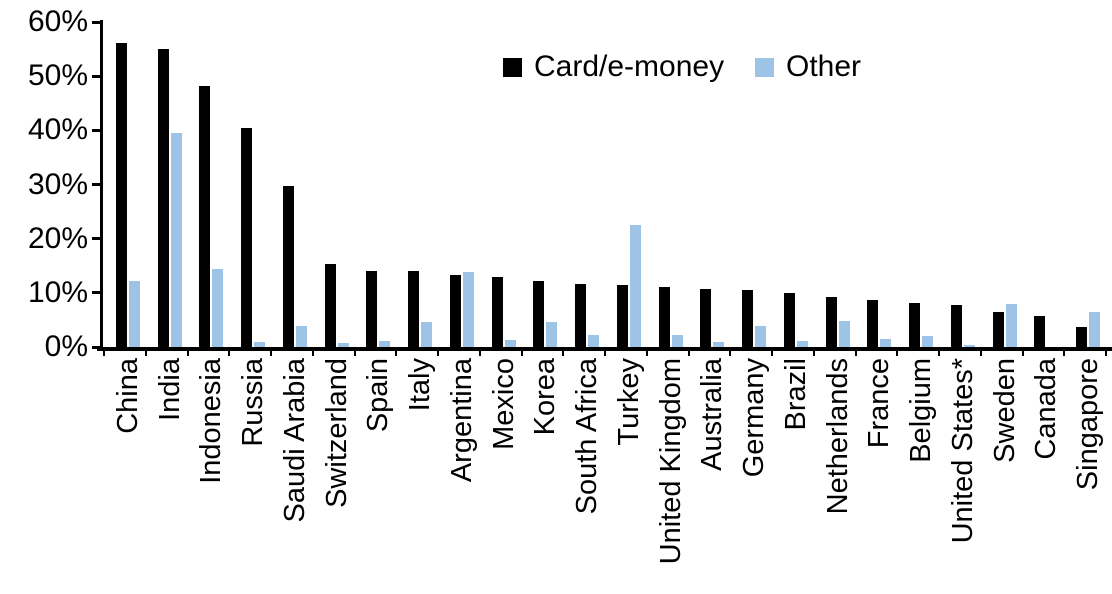  What do you see at coordinates (831, 322) in the screenshot?
I see `bar-card-netherlands` at bounding box center [831, 322].